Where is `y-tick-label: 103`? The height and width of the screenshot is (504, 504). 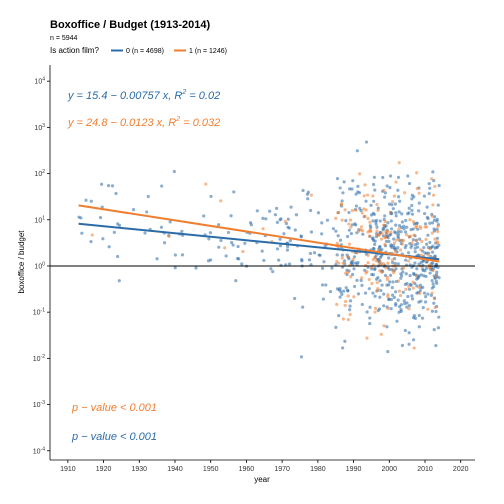
y-tick-label: 103 is located at coordinates (39, 127).